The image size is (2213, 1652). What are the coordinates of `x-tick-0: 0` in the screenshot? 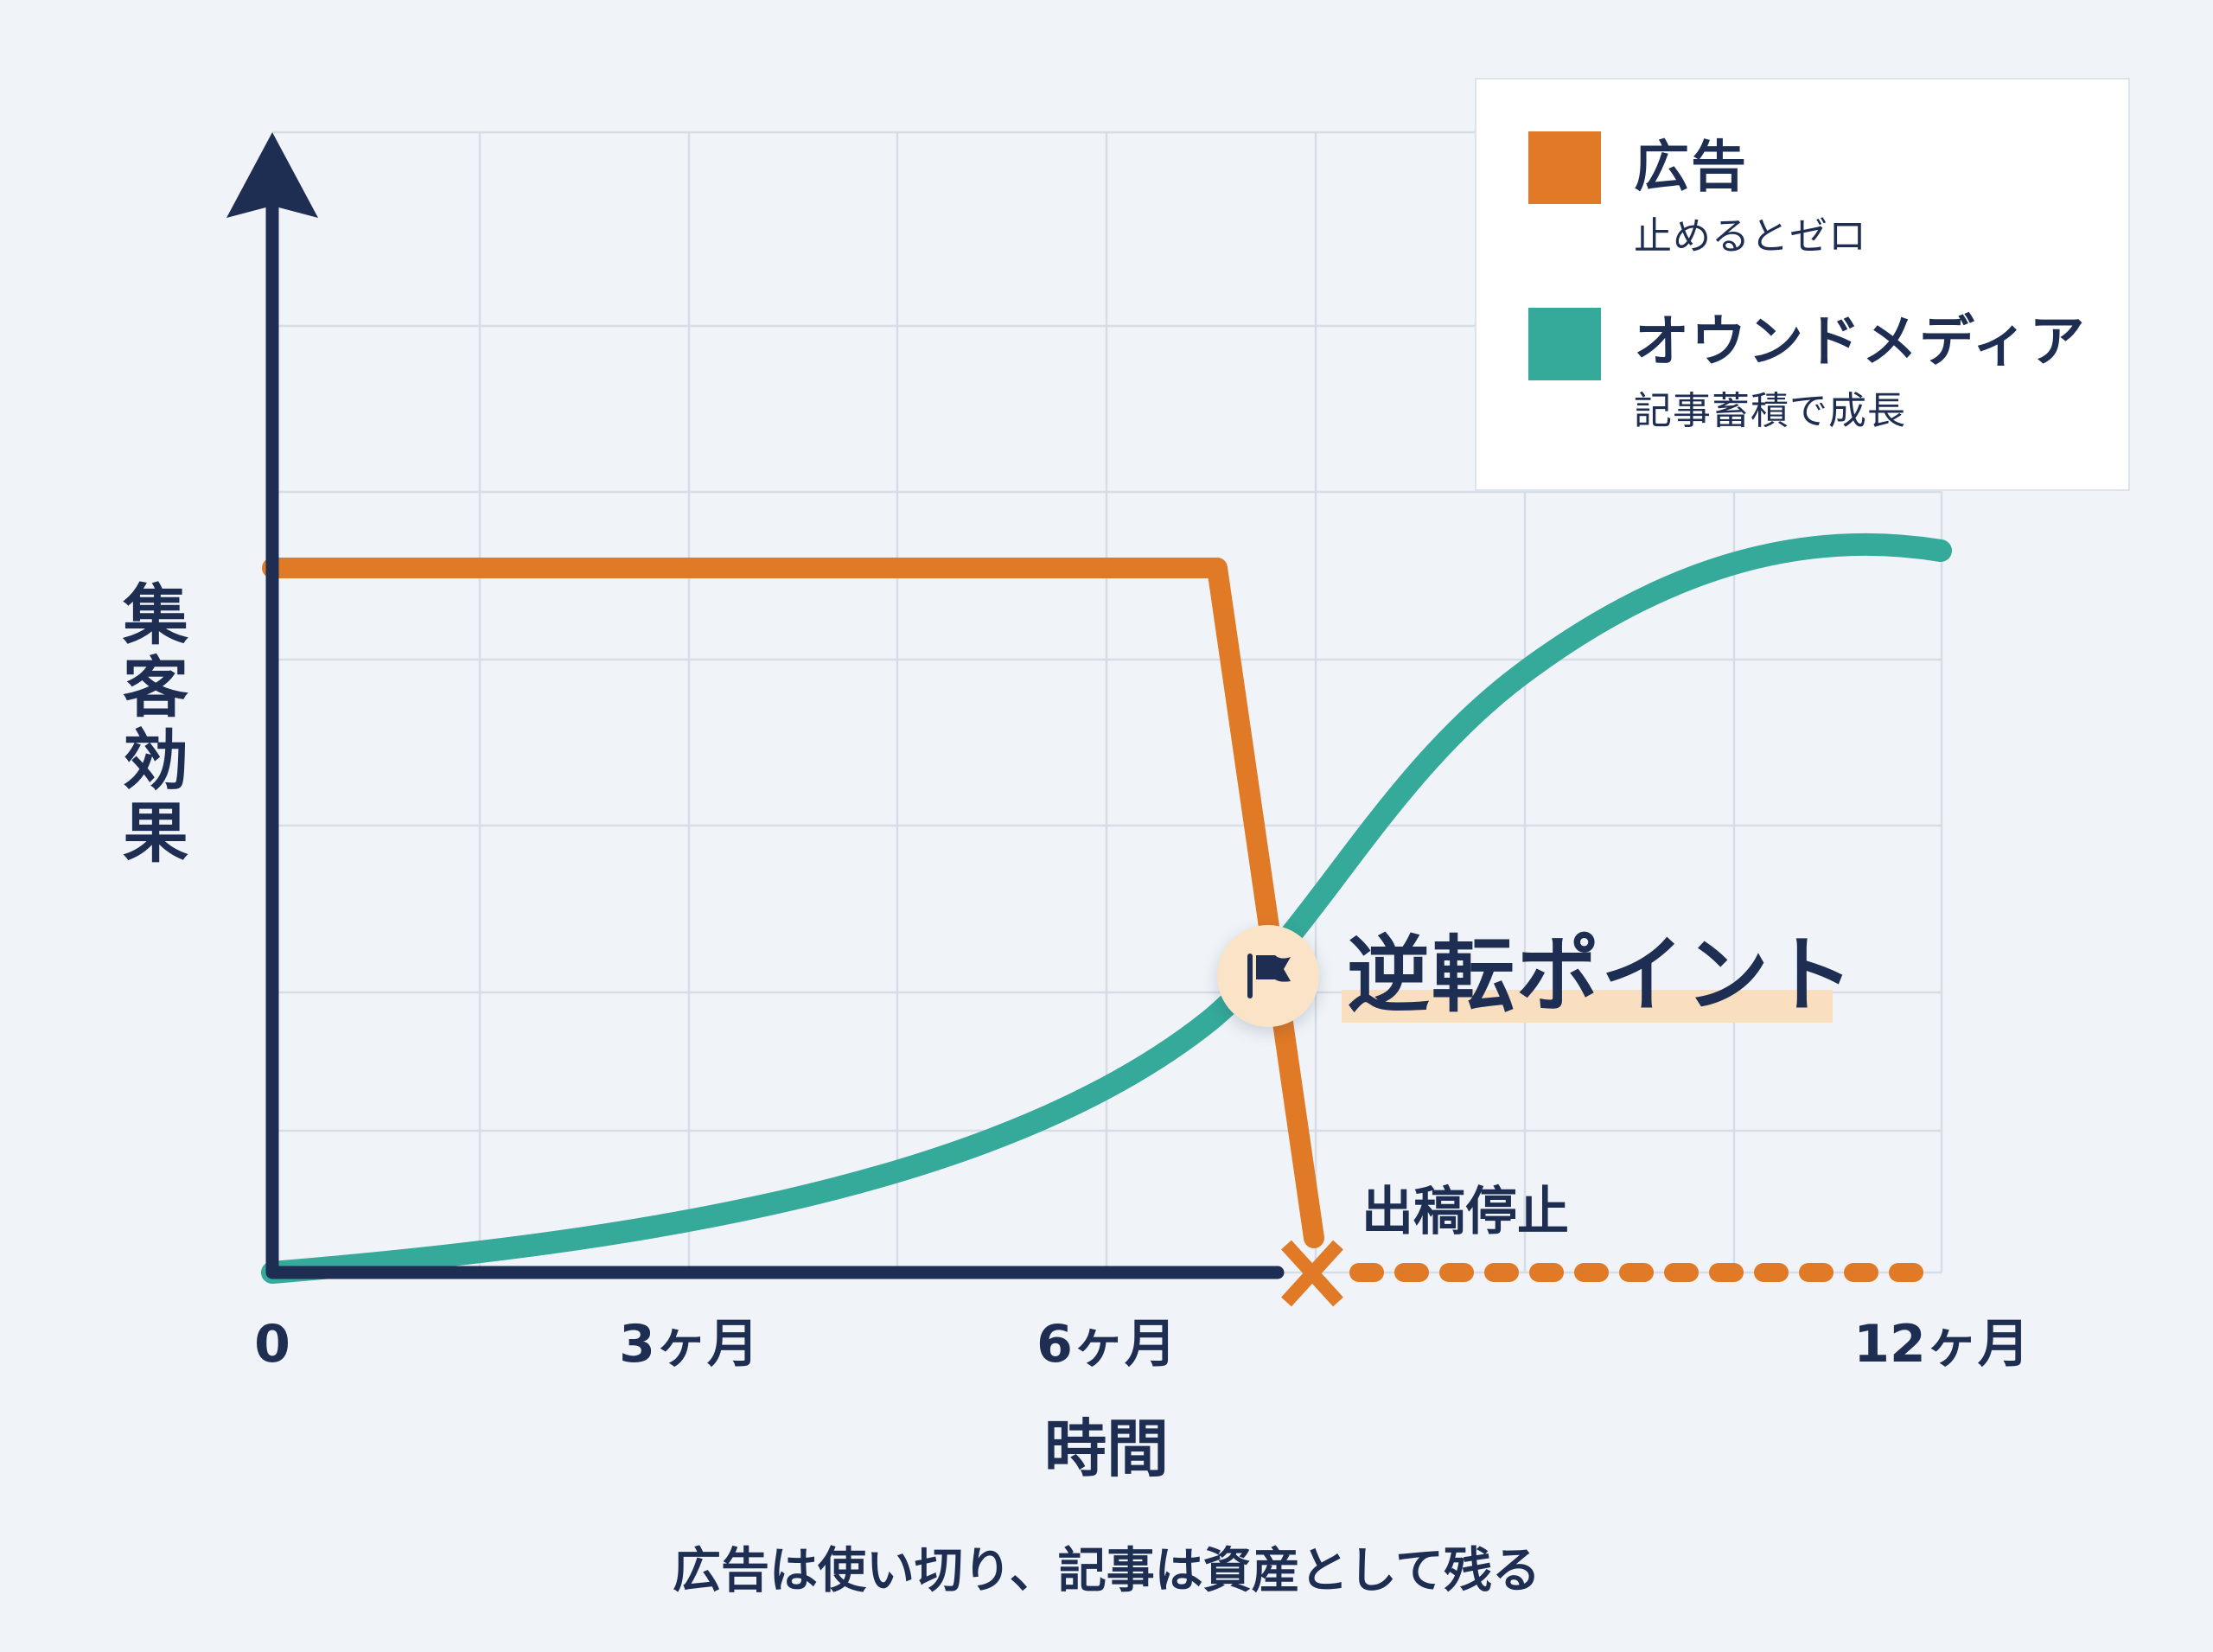 It's located at (272, 1344).